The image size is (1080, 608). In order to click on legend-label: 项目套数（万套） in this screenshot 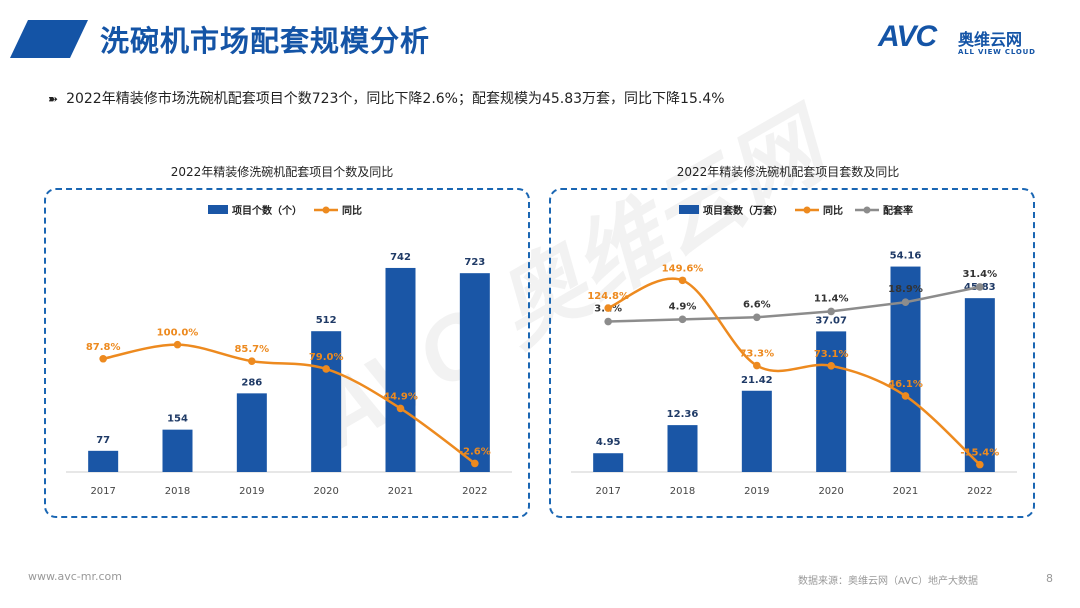, I will do `click(743, 210)`.